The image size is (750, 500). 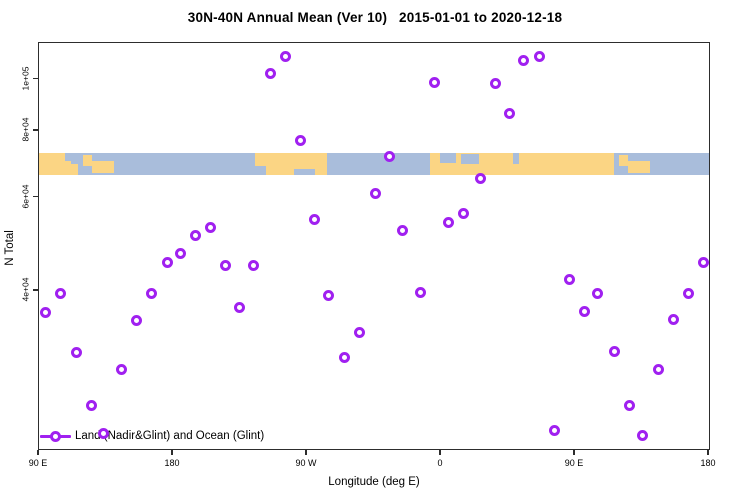 I want to click on x-tick-label: 0, so click(x=440, y=463).